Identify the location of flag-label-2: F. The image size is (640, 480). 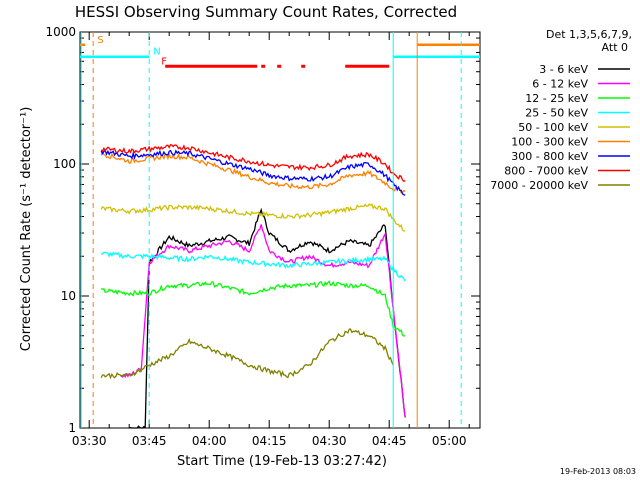
(164, 61).